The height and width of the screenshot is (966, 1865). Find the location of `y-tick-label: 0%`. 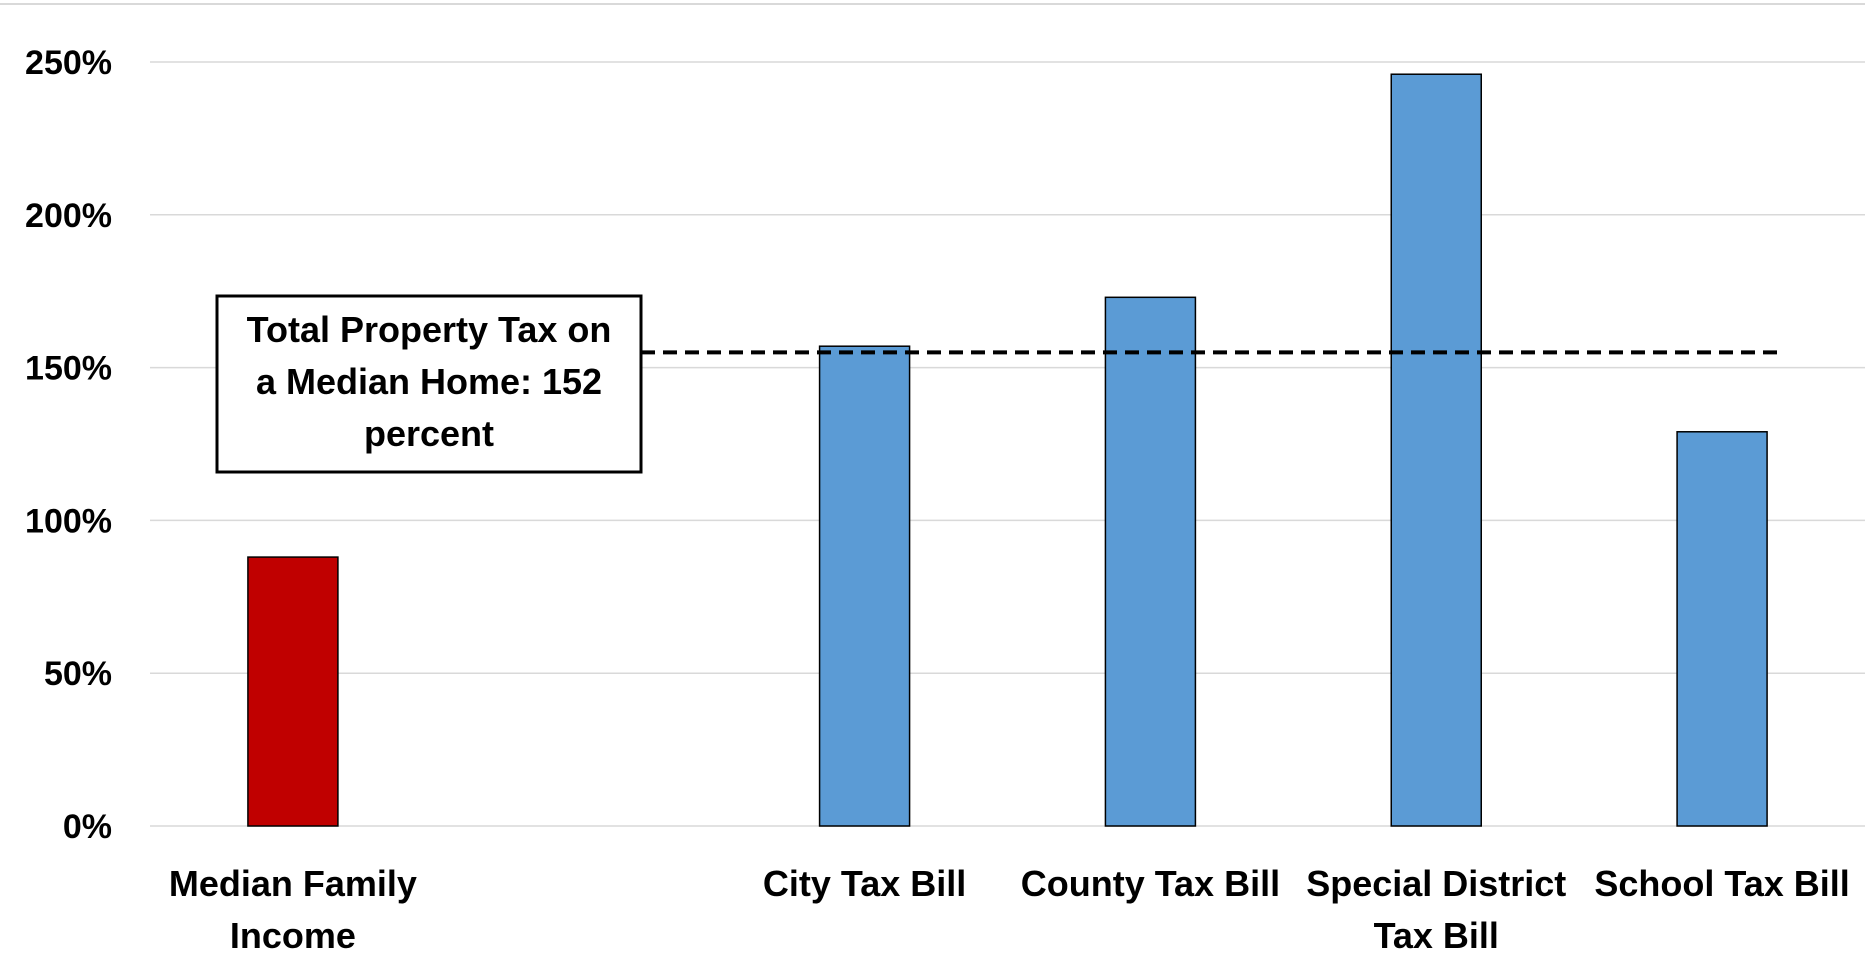

y-tick-label: 0% is located at coordinates (87, 827).